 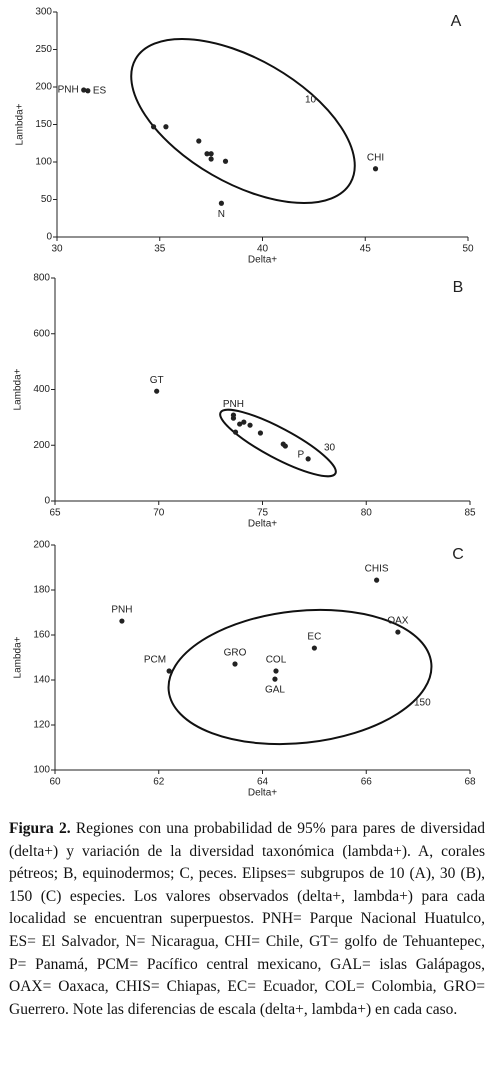 What do you see at coordinates (263, 249) in the screenshot?
I see `x-tick-label: 40` at bounding box center [263, 249].